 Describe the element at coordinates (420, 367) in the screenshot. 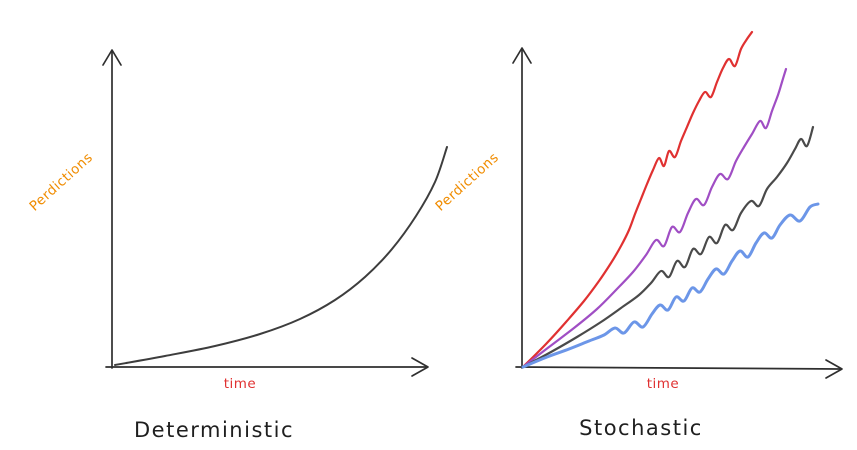

I see `left-x-axis-arrowhead-icon` at that location.